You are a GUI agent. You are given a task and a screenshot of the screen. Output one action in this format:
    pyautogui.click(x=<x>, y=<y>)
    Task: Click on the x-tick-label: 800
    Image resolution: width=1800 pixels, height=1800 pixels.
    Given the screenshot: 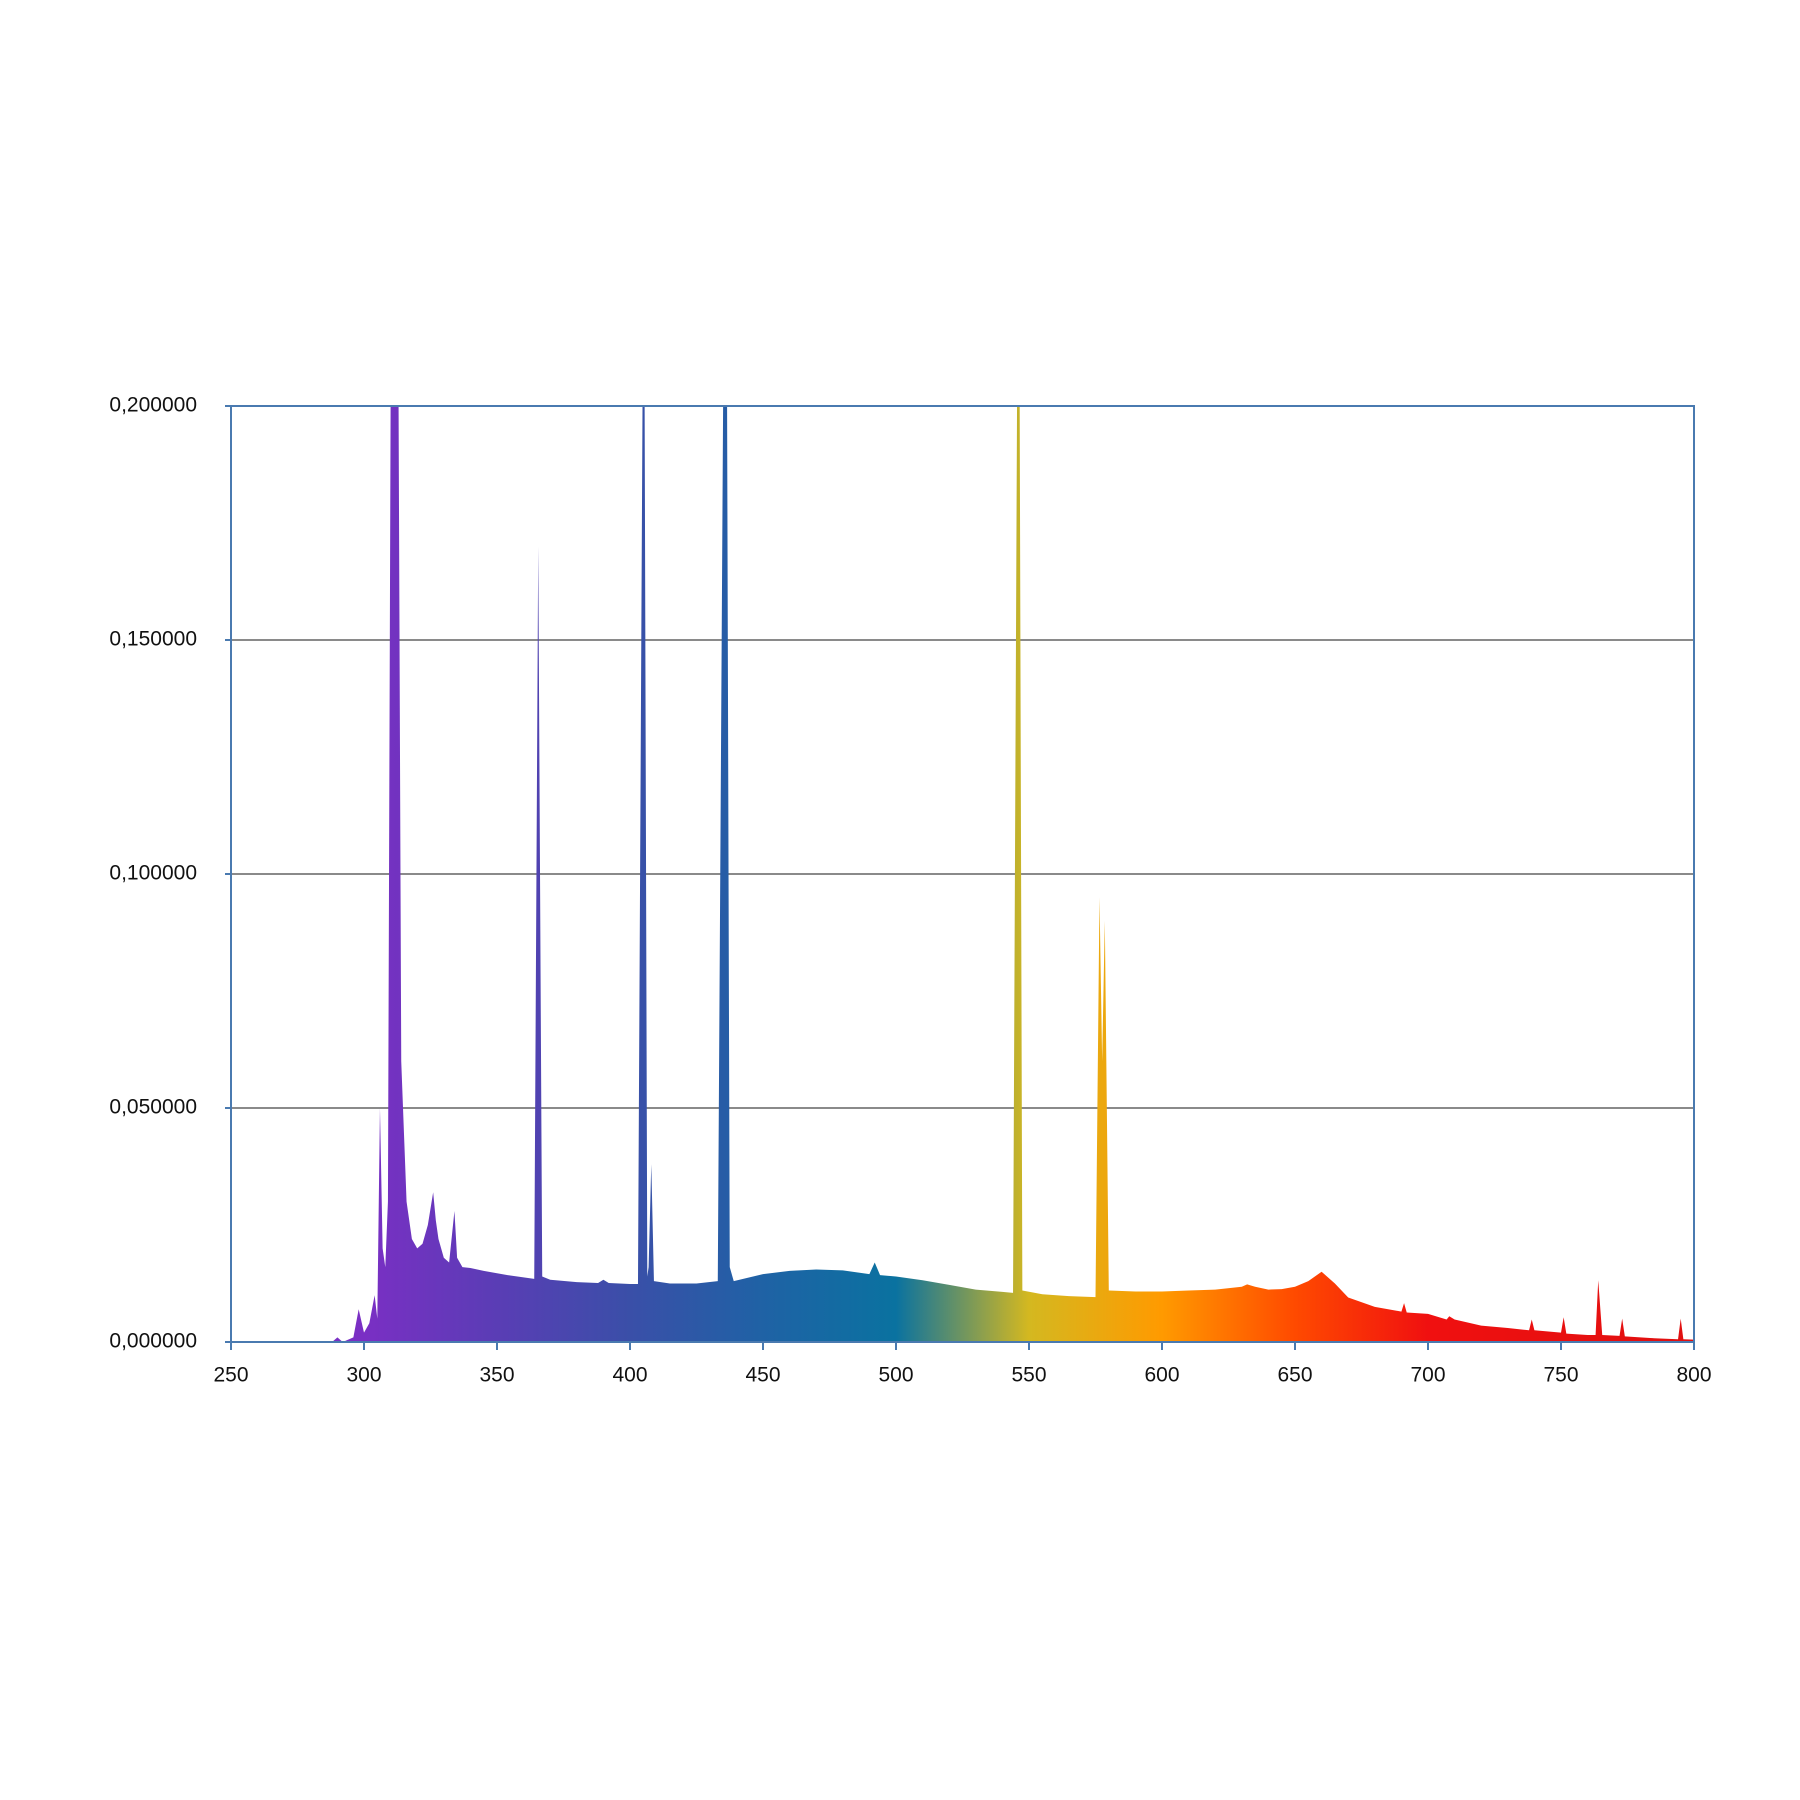 What is the action you would take?
    pyautogui.click(x=1693, y=1375)
    